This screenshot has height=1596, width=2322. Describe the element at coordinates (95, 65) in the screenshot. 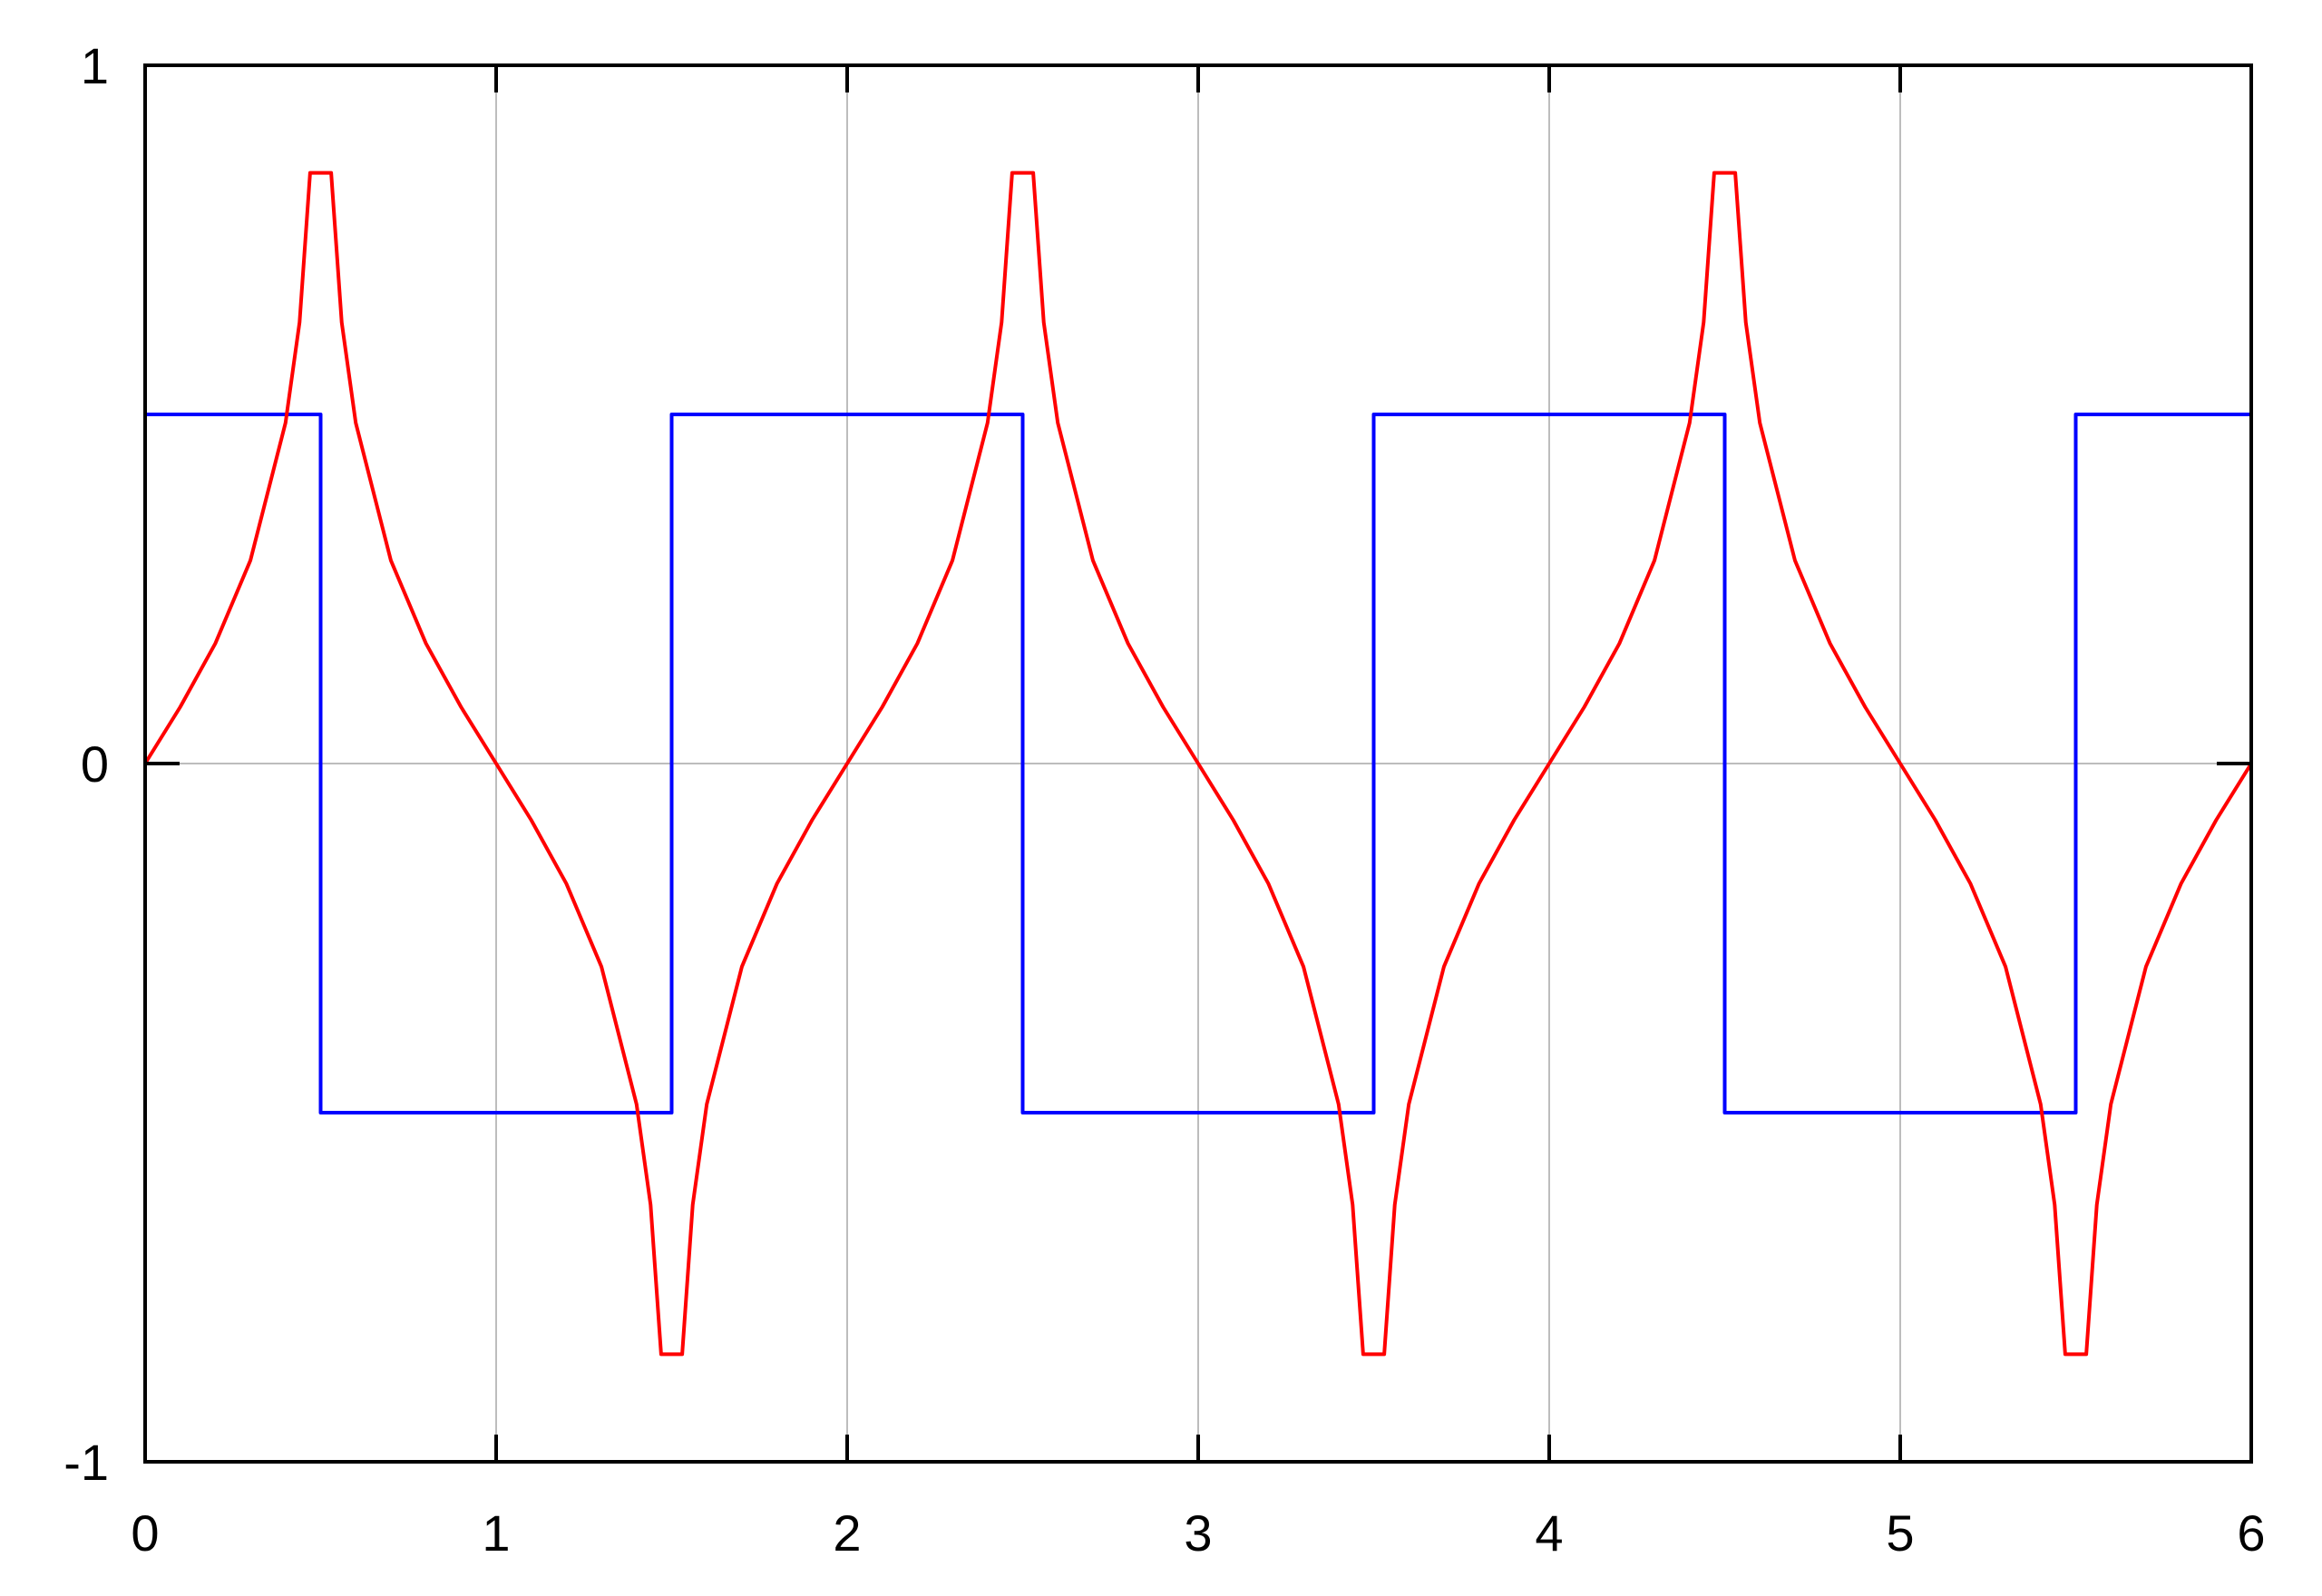

I see `y-tick-label: 1` at that location.